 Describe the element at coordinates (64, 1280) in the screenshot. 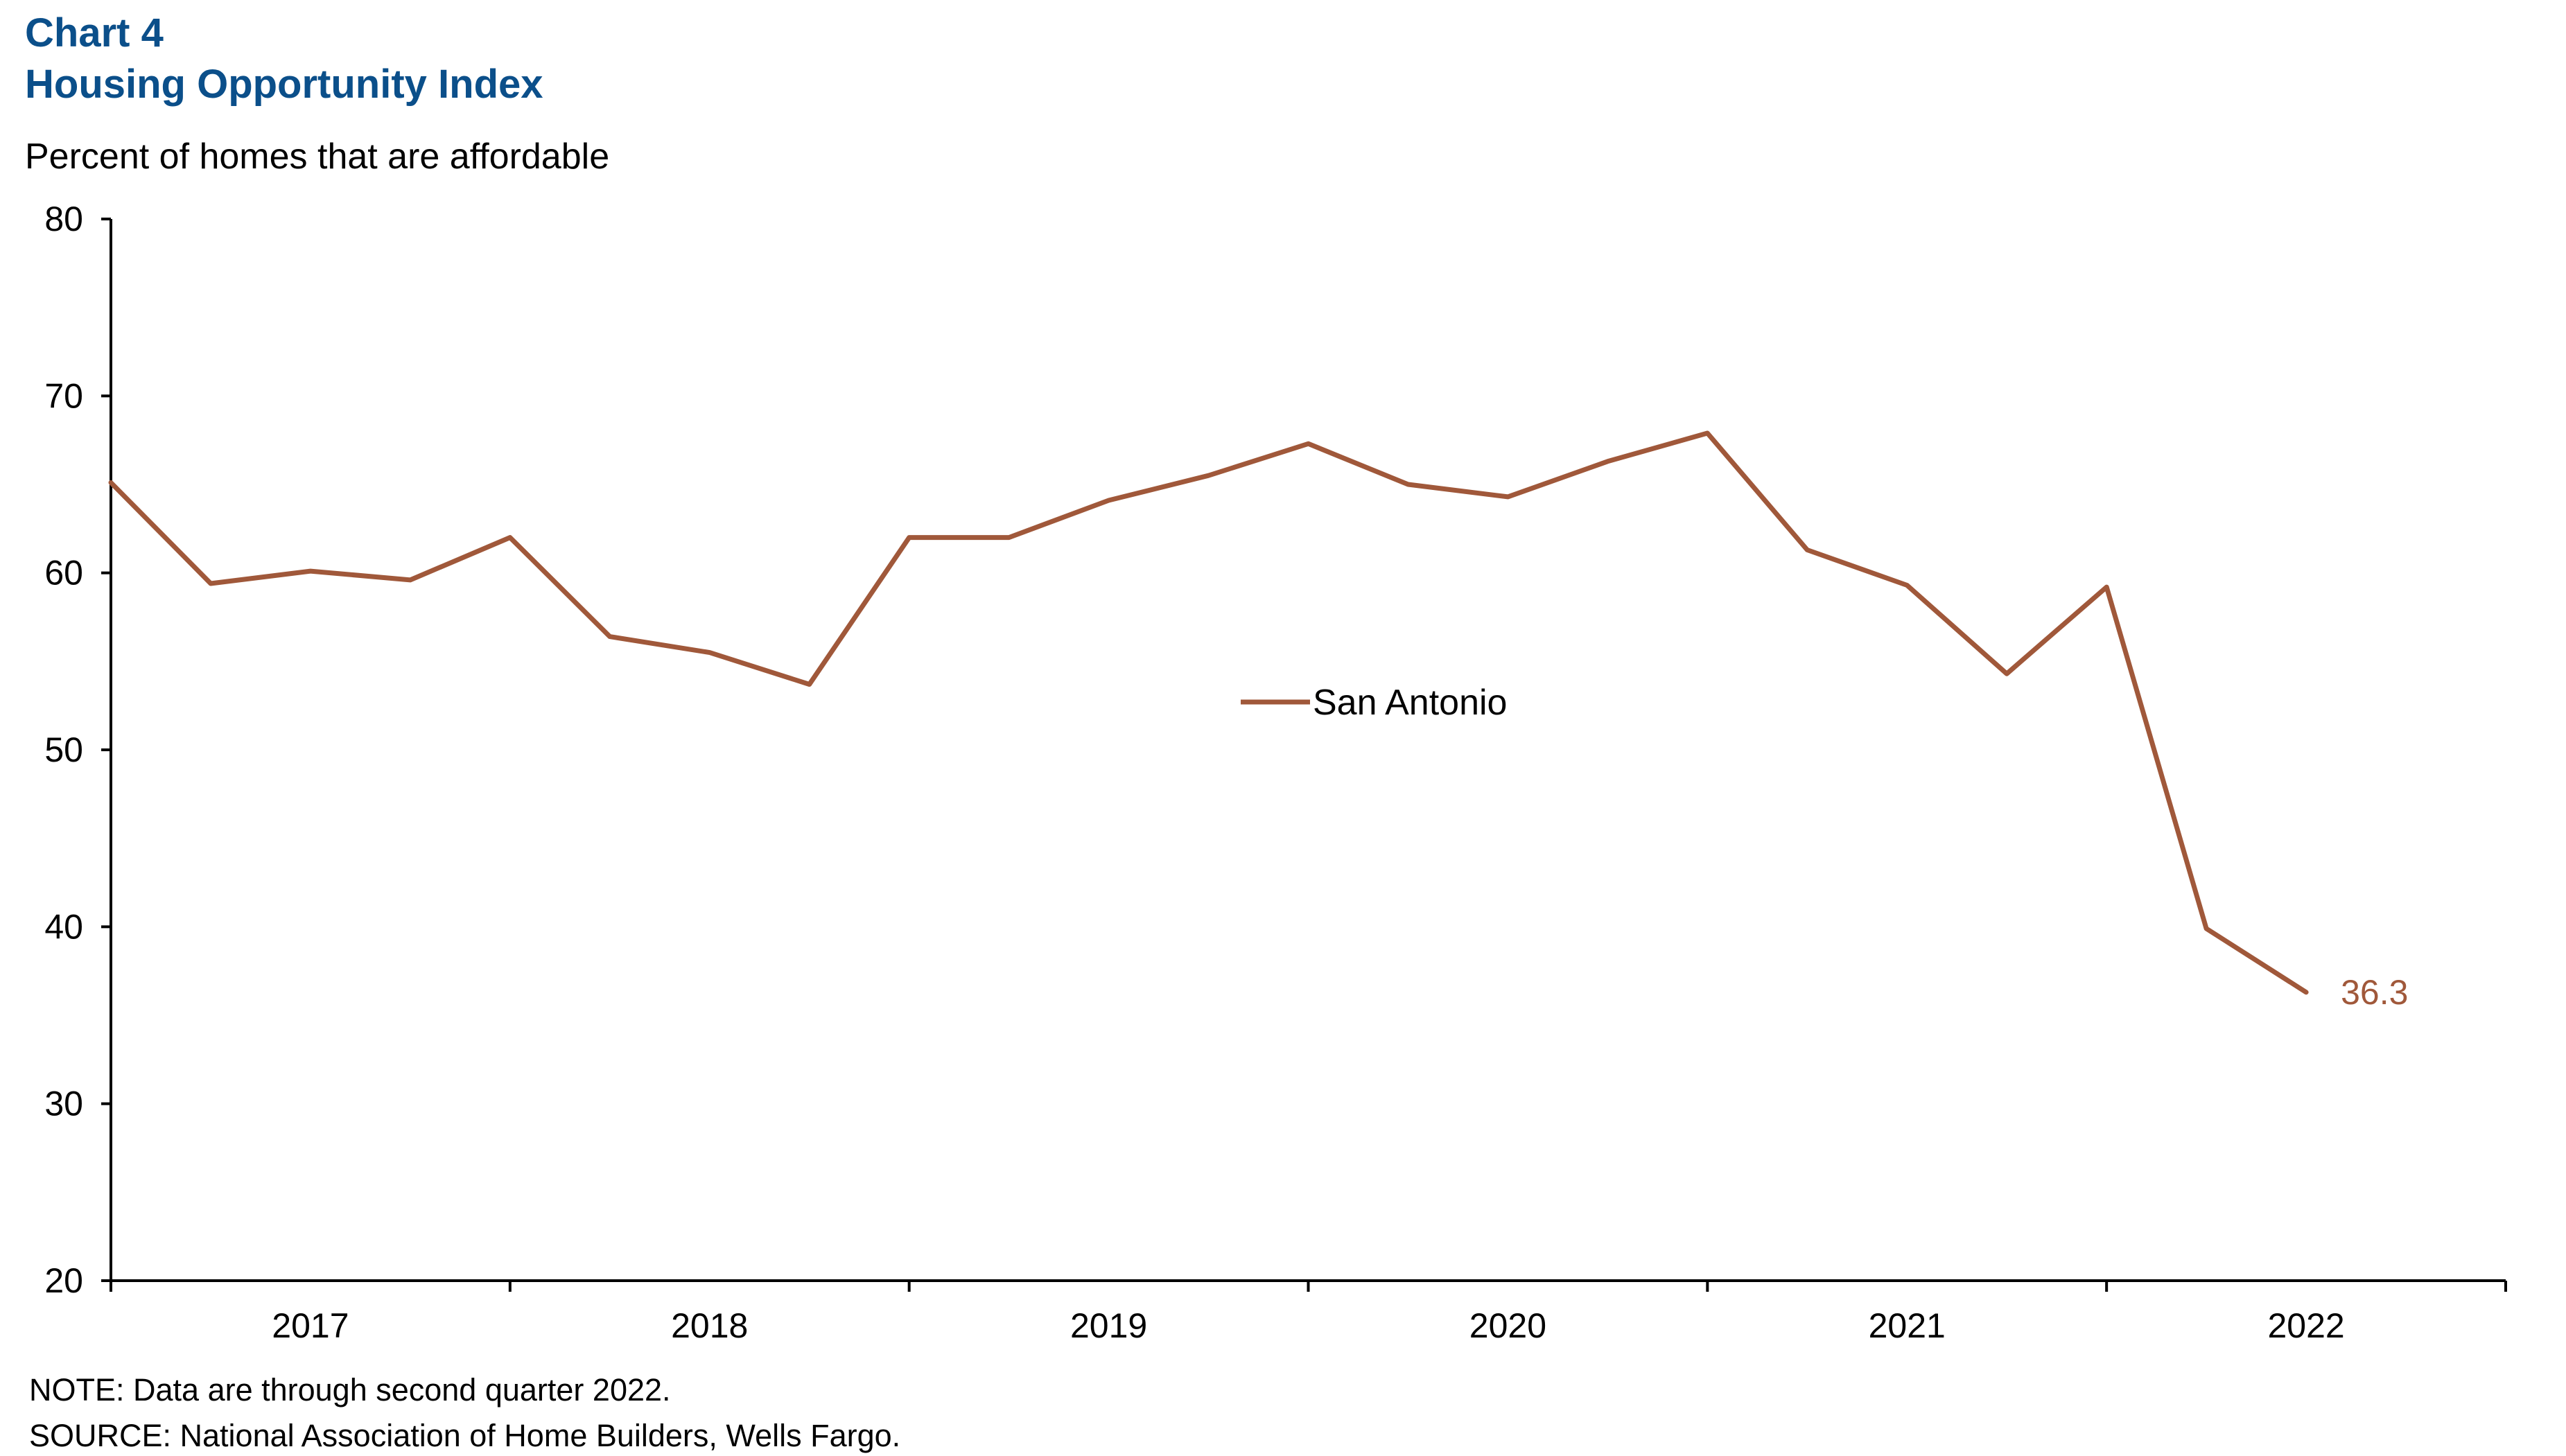

I see `y-tick-label: 20` at that location.